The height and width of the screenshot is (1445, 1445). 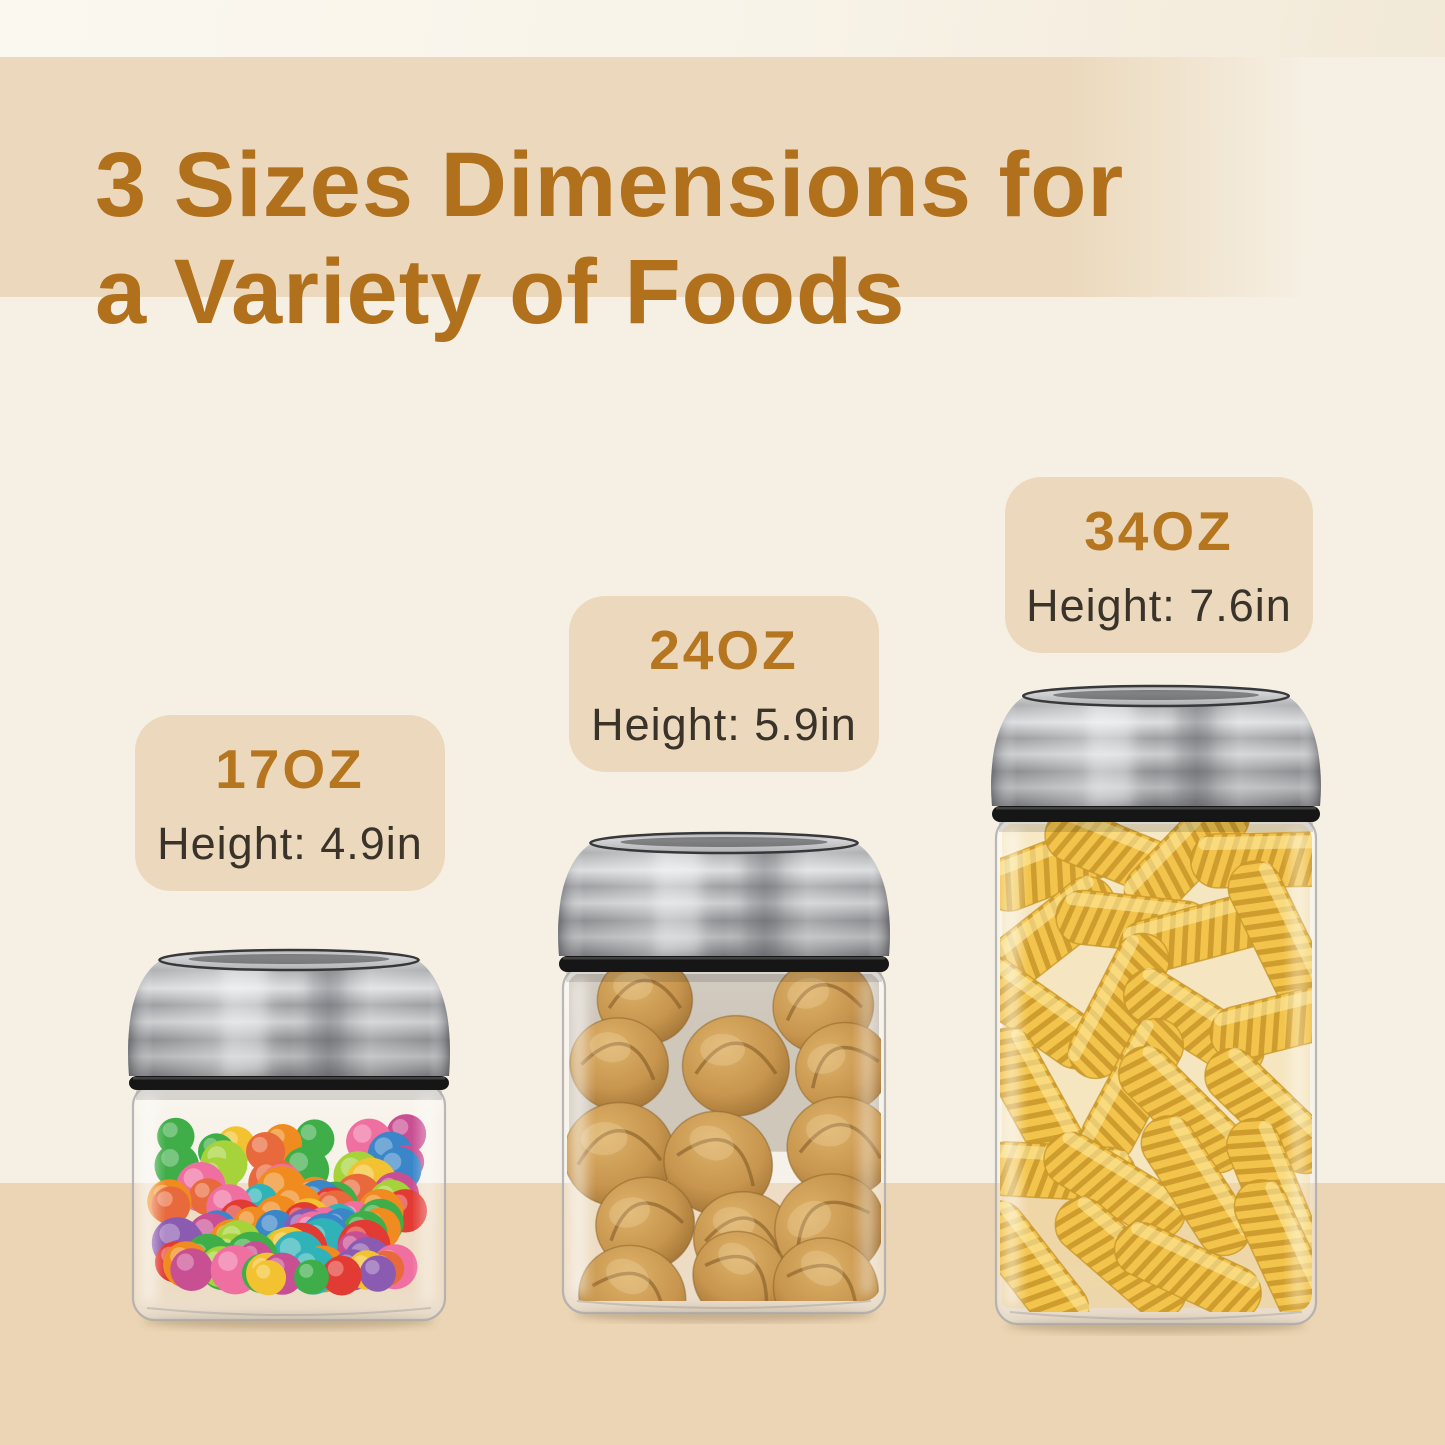 What do you see at coordinates (724, 684) in the screenshot?
I see `size-card-24oz: 24OZ Height: 5.9in` at bounding box center [724, 684].